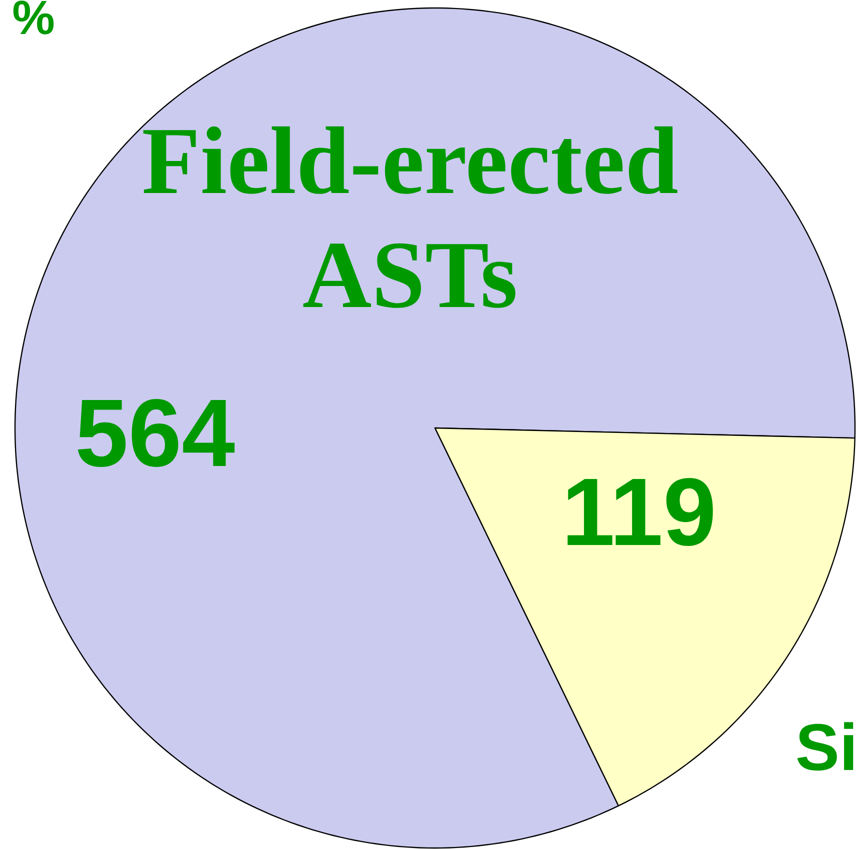 The image size is (863, 849). I want to click on data-label: 564, so click(156, 433).